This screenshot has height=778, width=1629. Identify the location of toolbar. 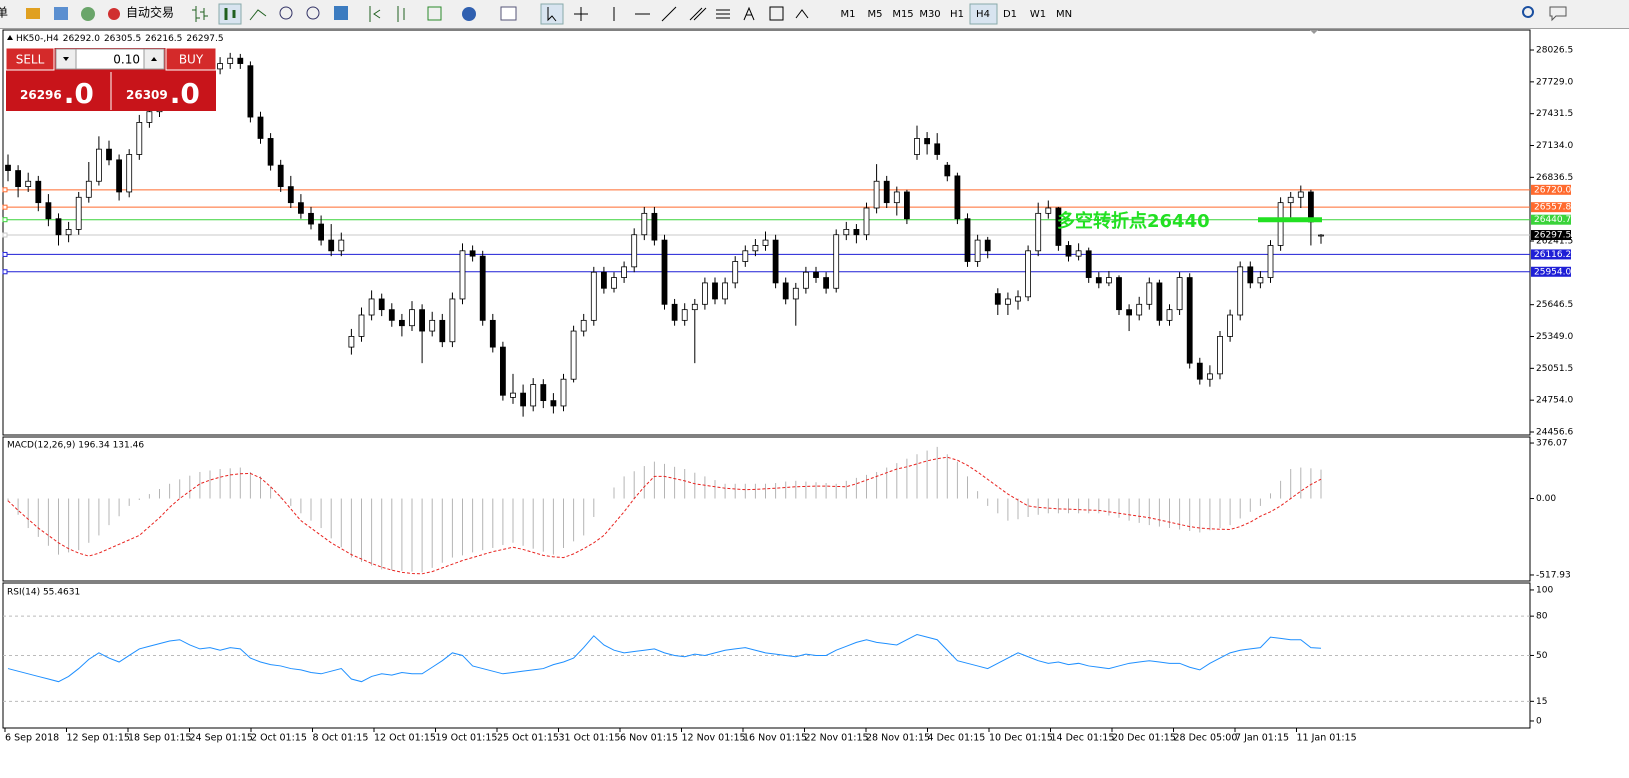
(814, 14).